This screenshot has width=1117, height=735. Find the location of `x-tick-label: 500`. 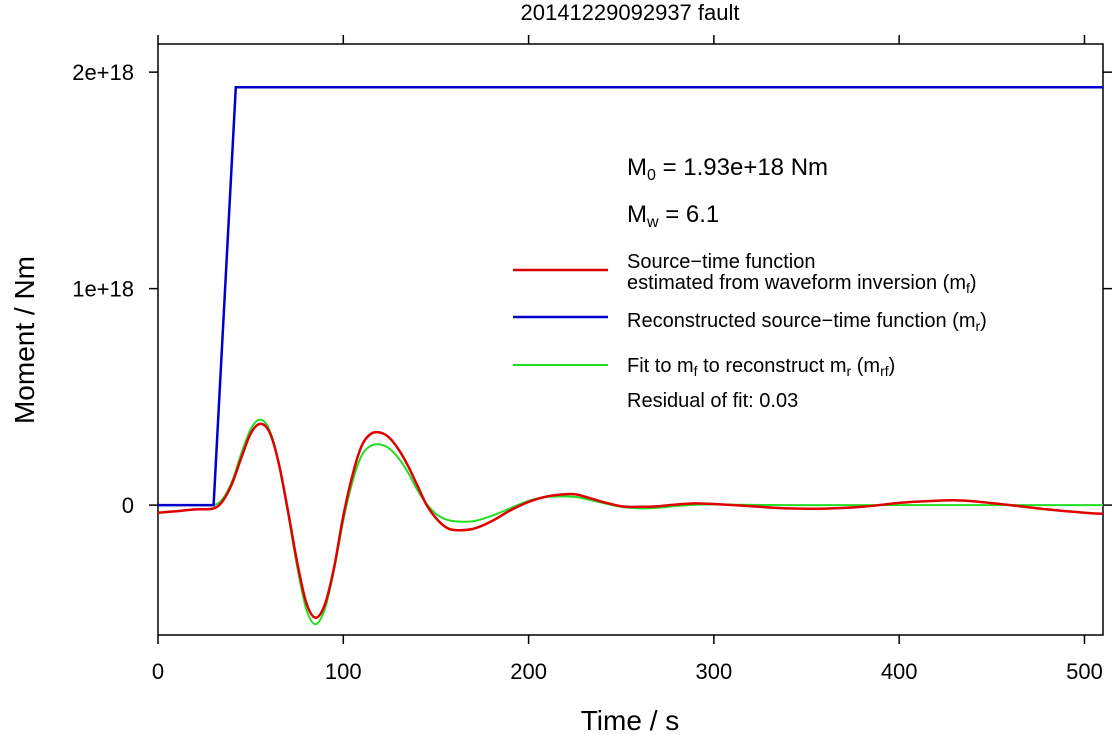

x-tick-label: 500 is located at coordinates (1084, 671).